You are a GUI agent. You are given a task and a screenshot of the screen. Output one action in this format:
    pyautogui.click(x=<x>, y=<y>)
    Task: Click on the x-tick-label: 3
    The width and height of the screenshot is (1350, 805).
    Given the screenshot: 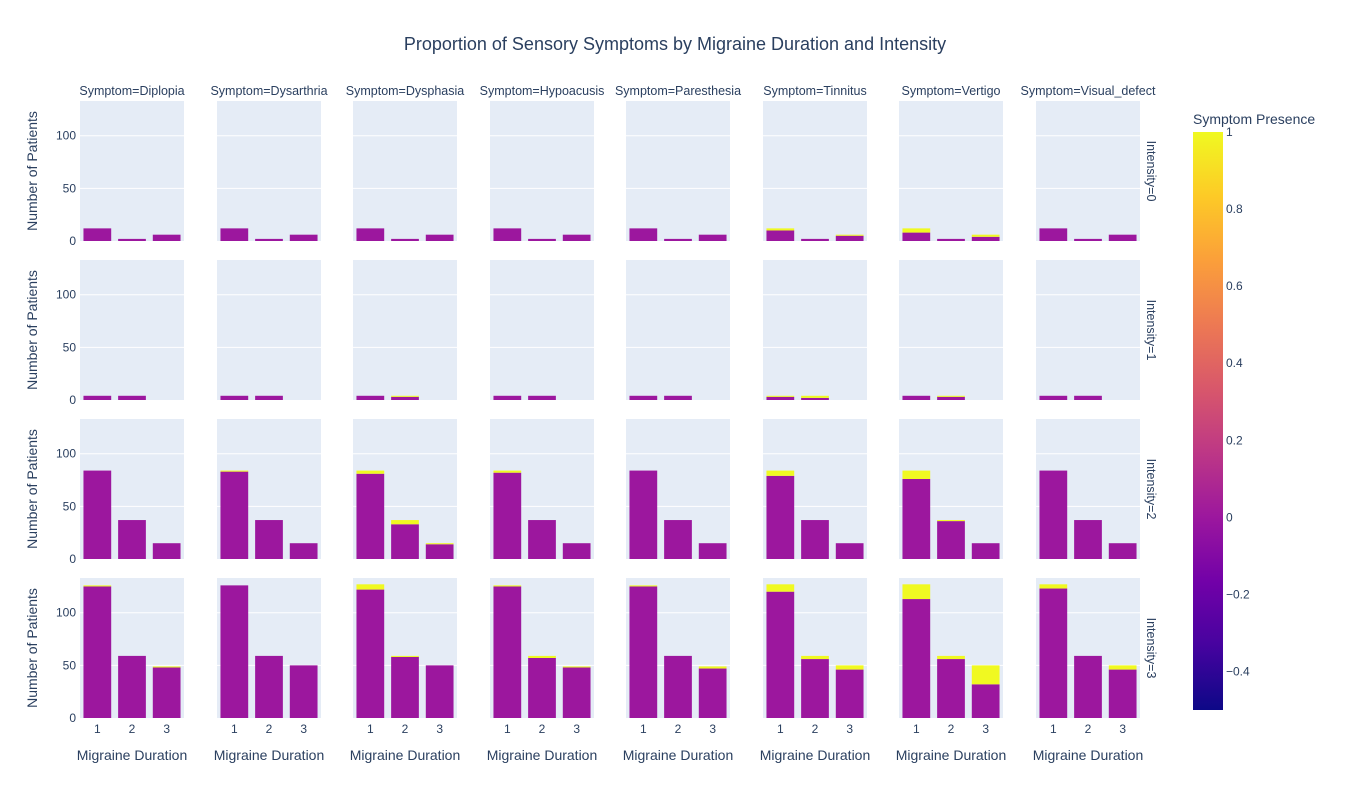 What is the action you would take?
    pyautogui.click(x=985, y=729)
    